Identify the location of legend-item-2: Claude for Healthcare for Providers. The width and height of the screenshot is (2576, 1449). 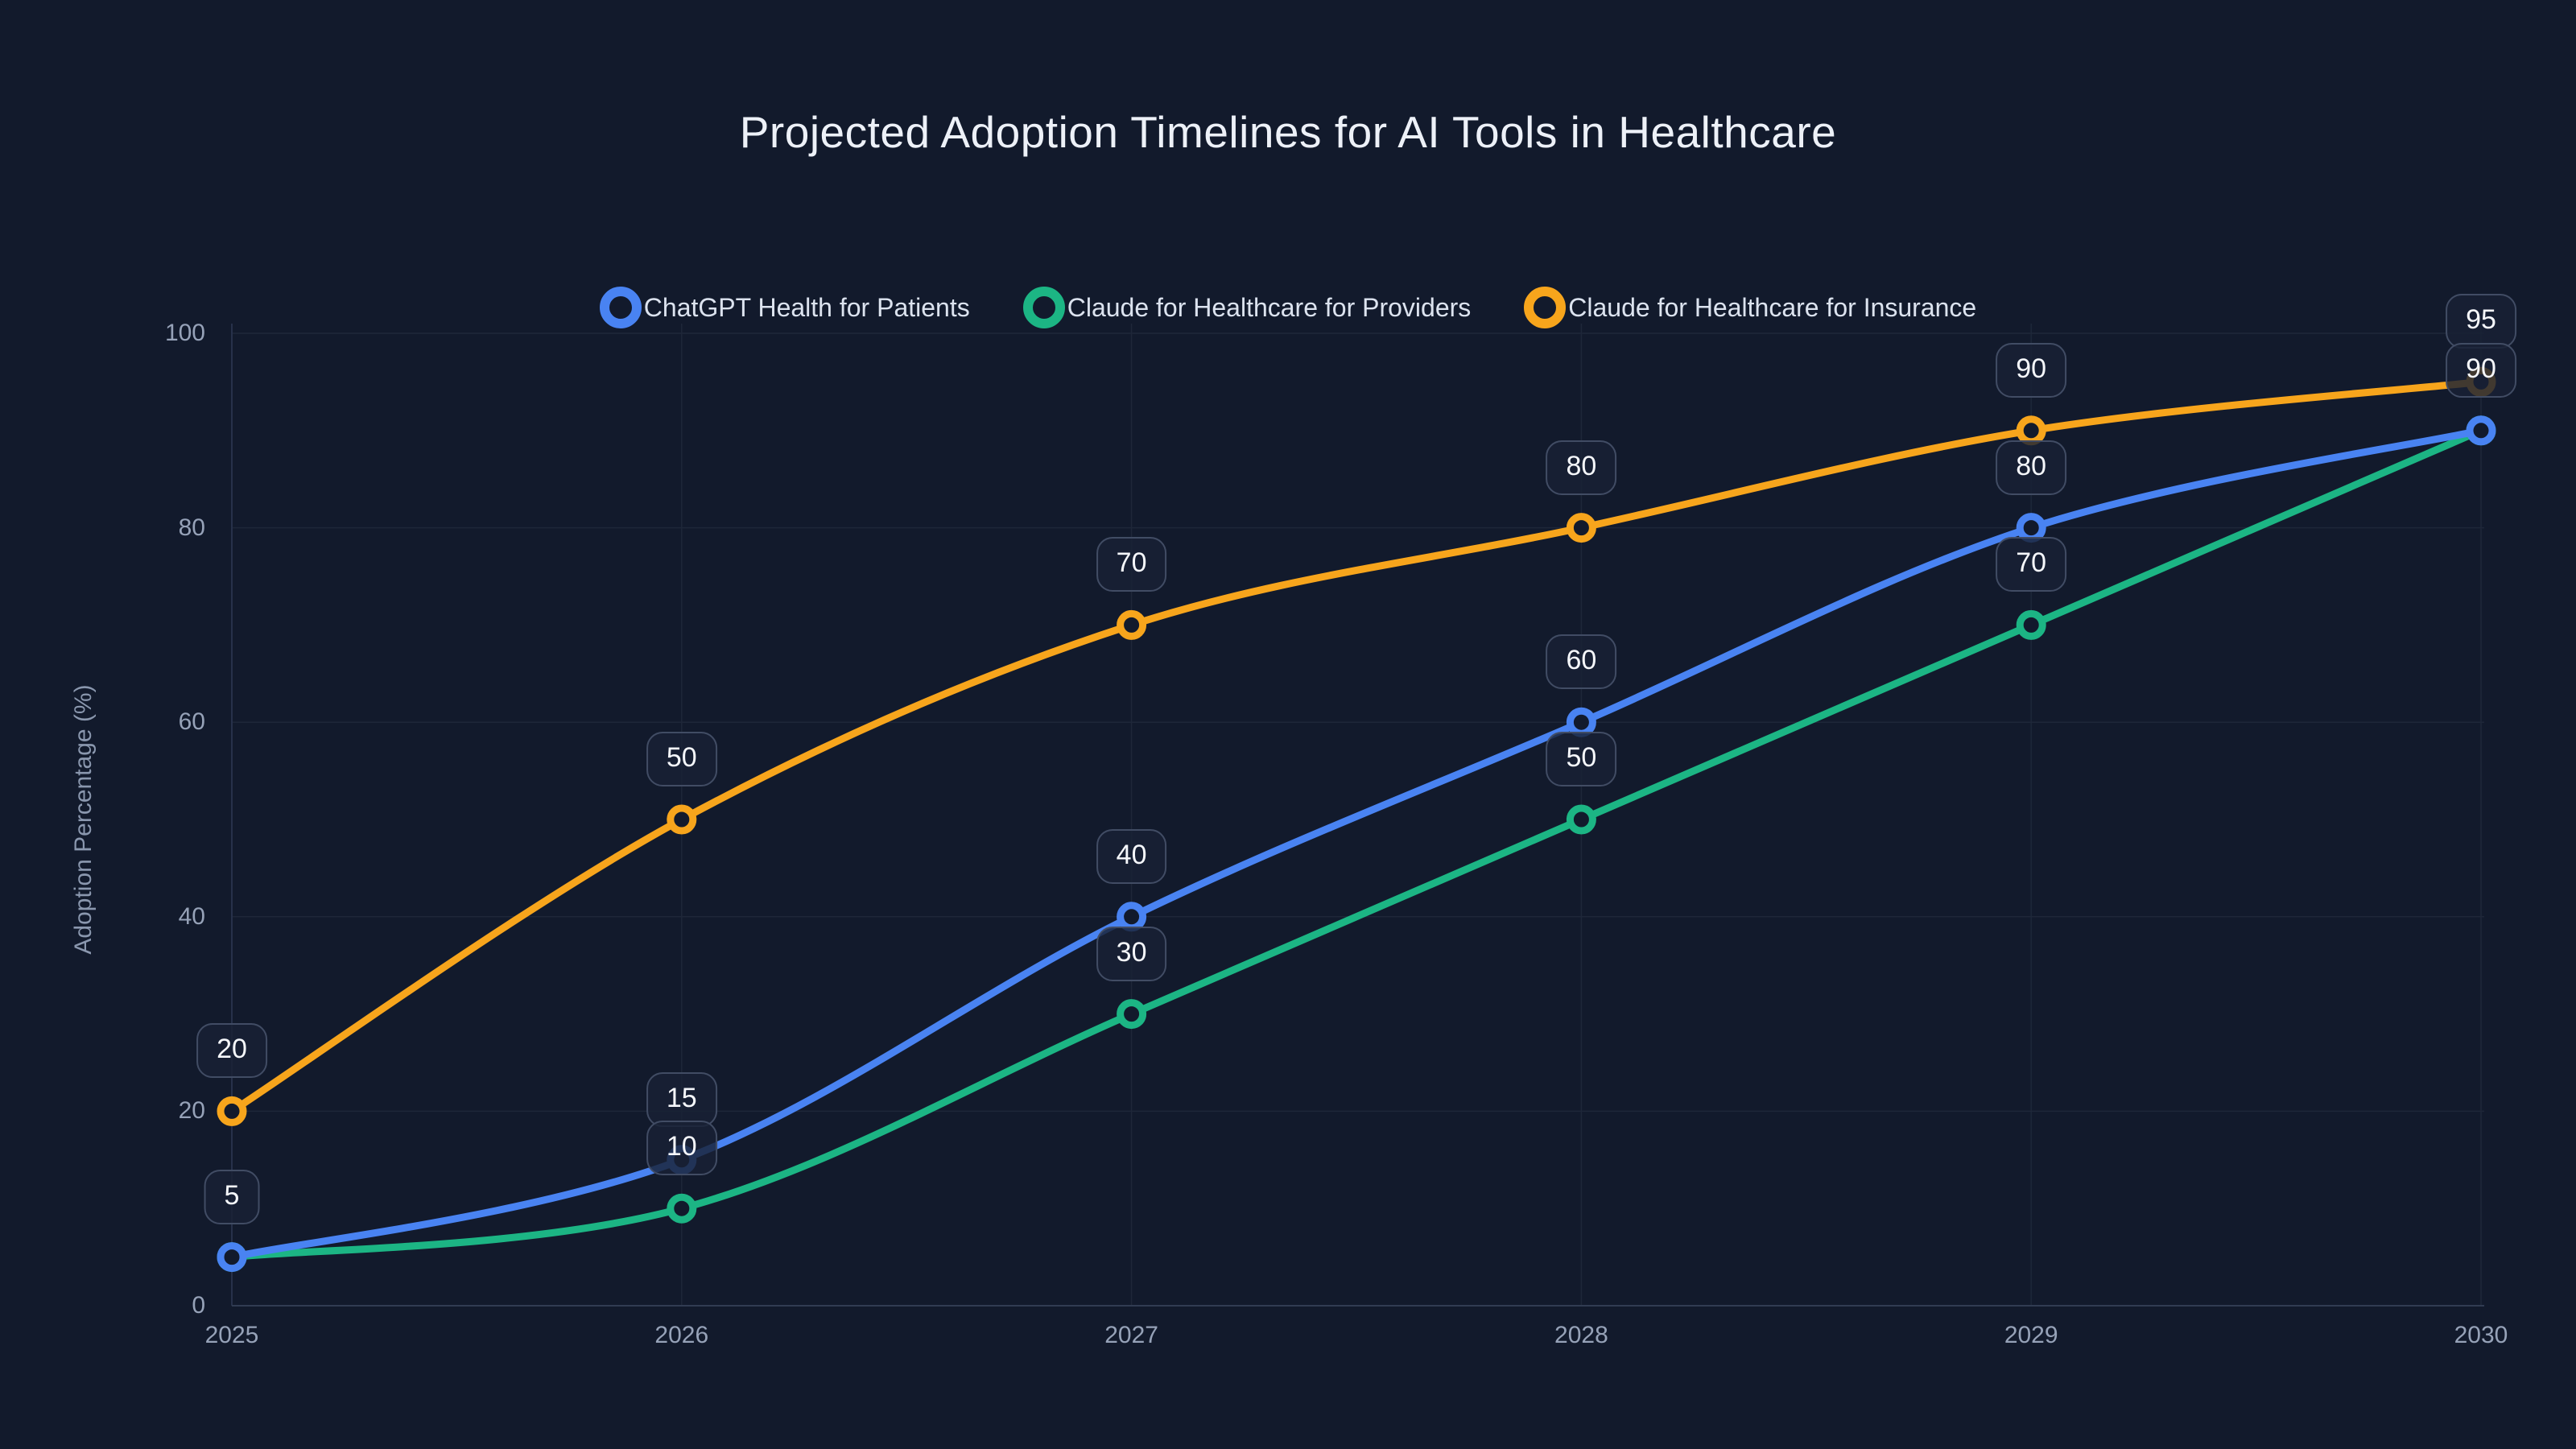
(1247, 307).